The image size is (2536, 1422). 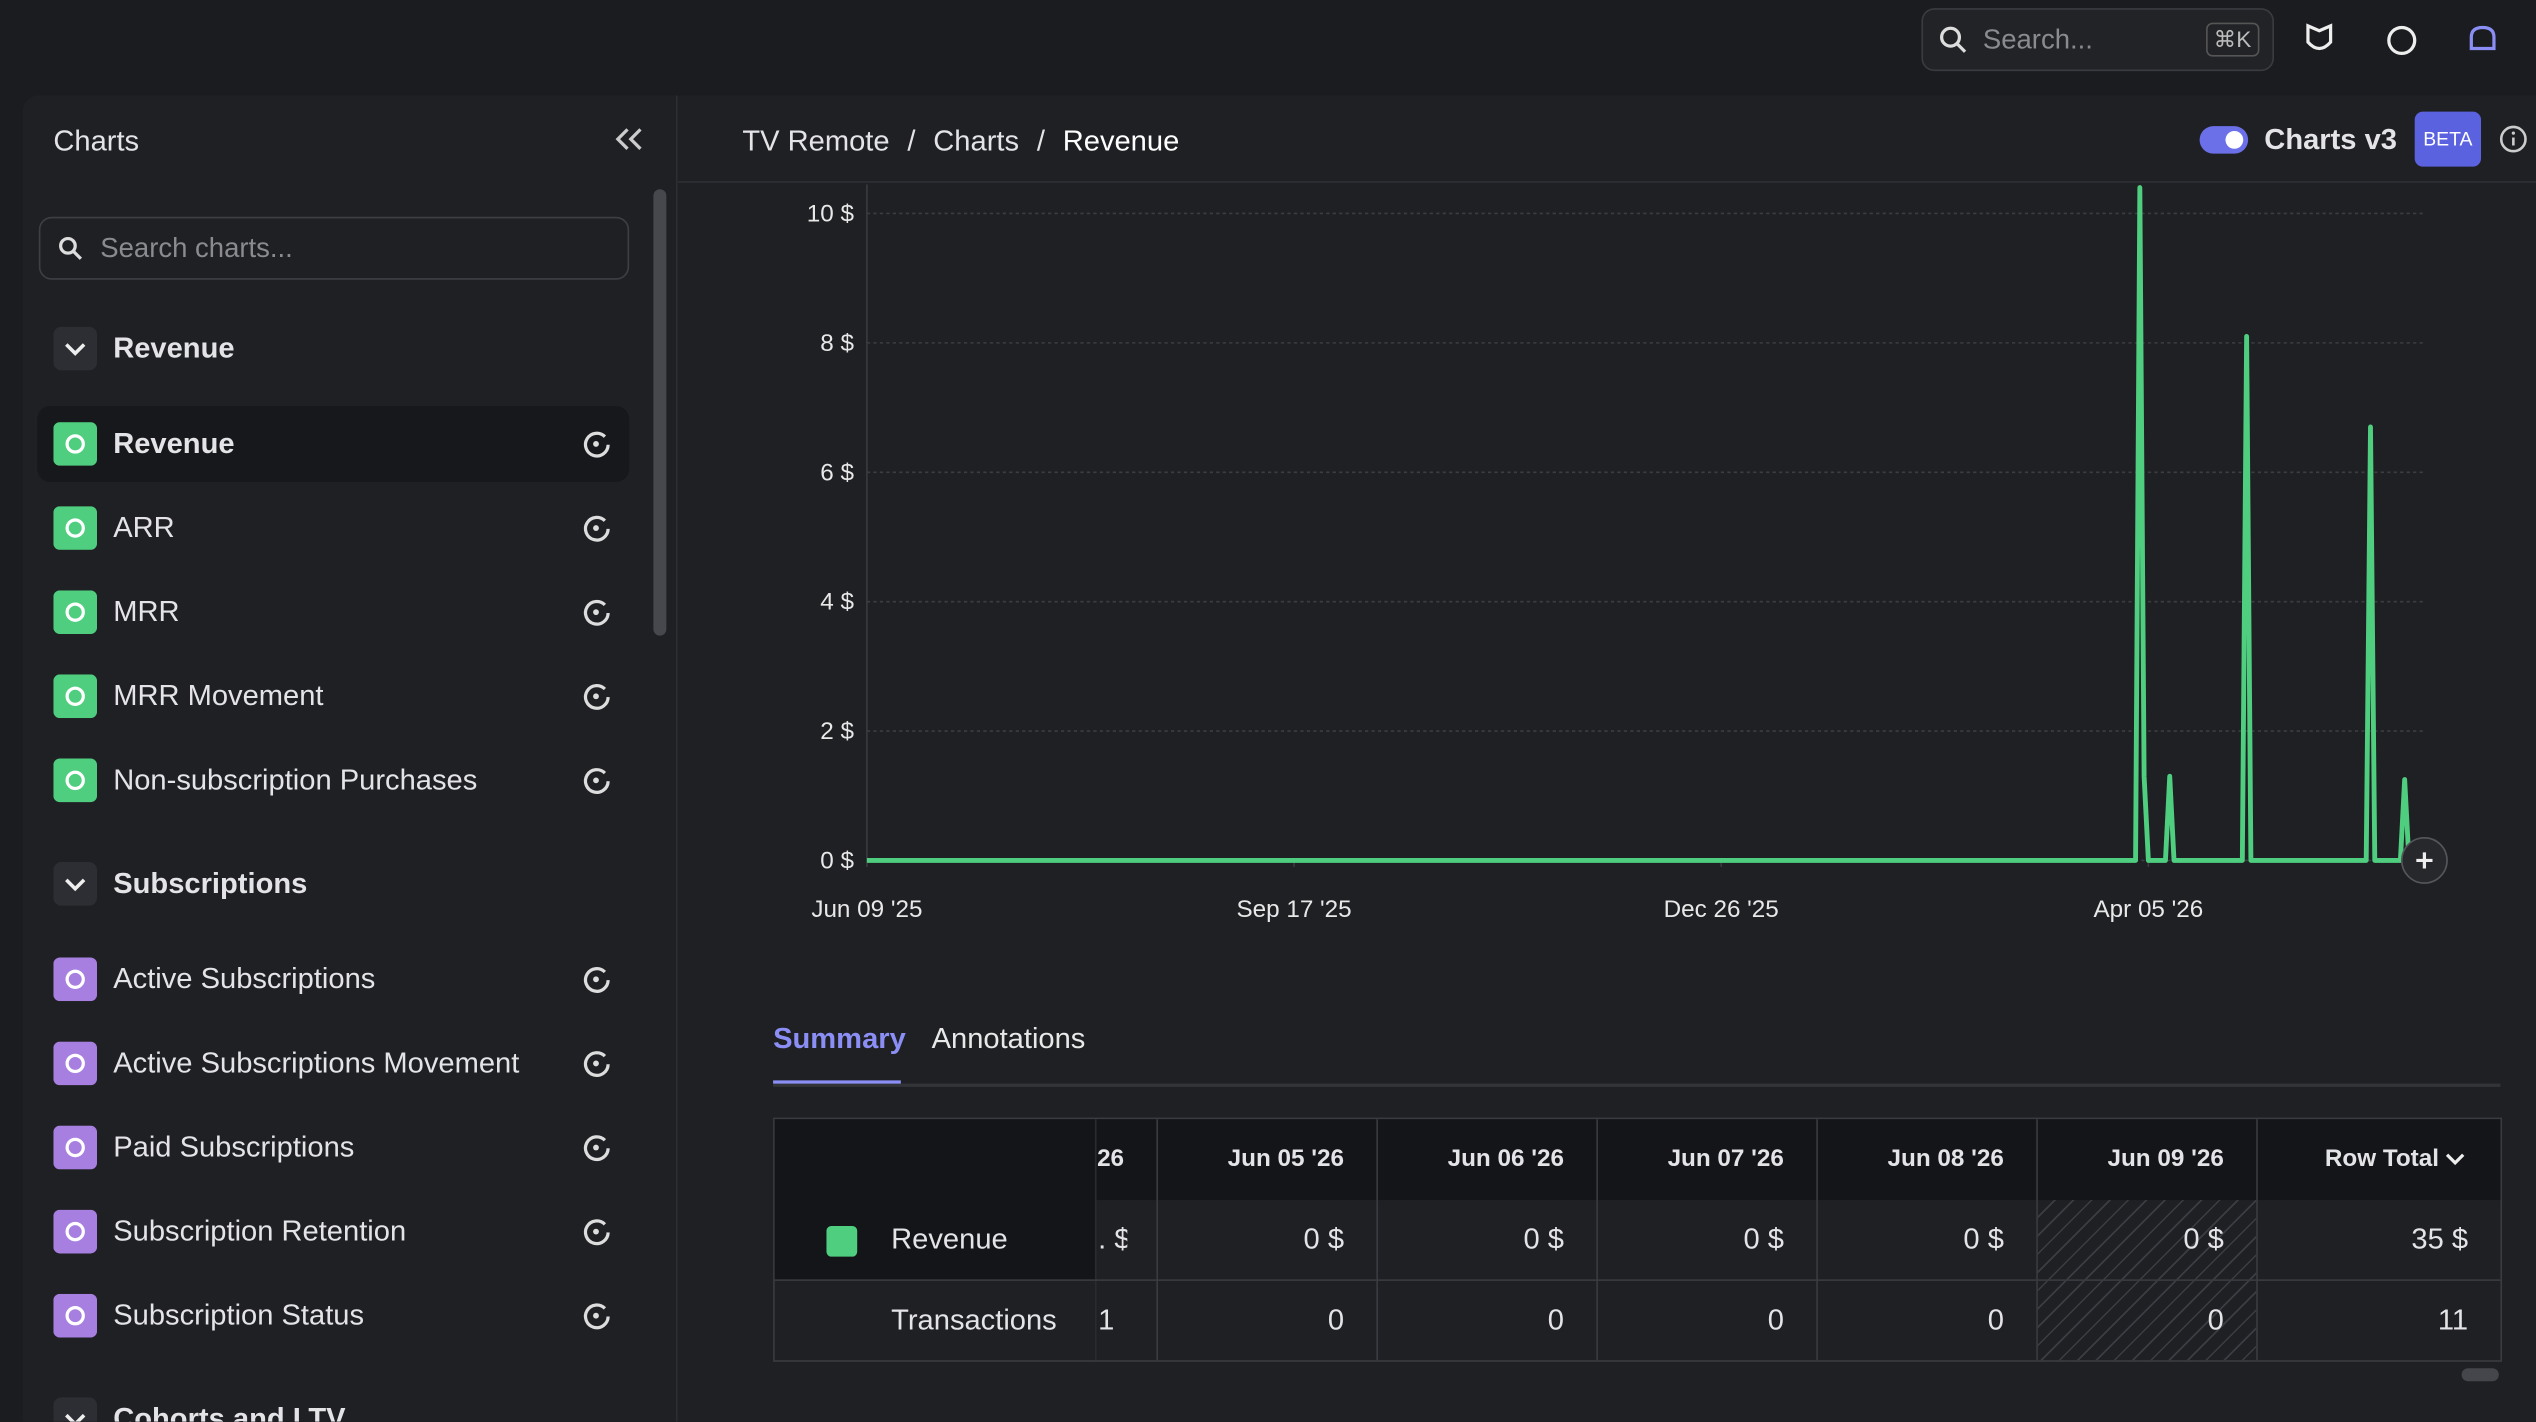 I want to click on global-search: Search... ⌘K, so click(x=2097, y=40).